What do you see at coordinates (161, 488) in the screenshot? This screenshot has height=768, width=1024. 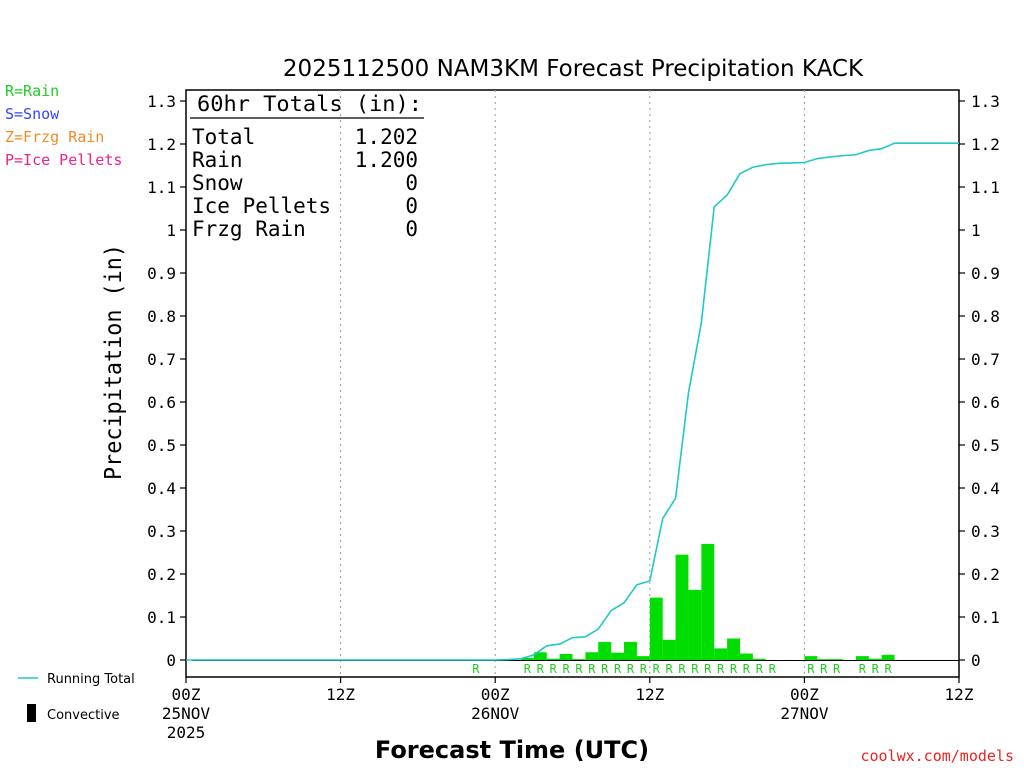 I see `y-tick-label: 0.4` at bounding box center [161, 488].